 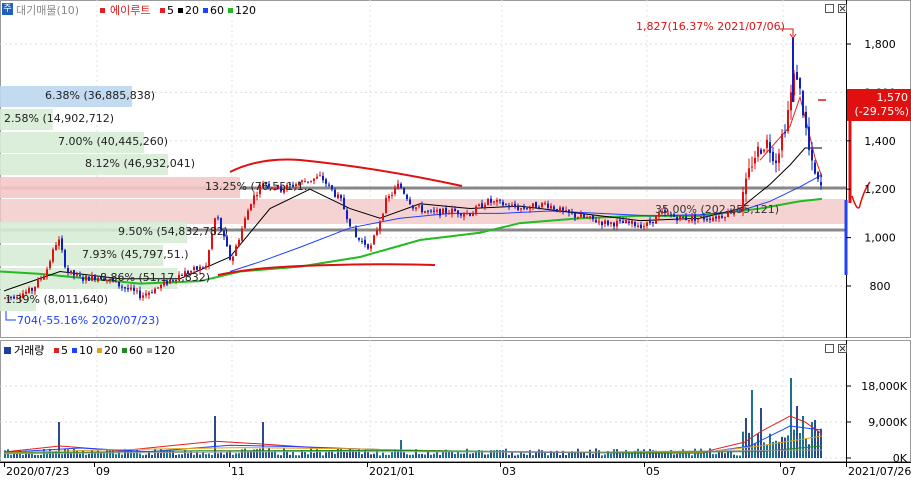 I want to click on ma-60-line, so click(x=526, y=223).